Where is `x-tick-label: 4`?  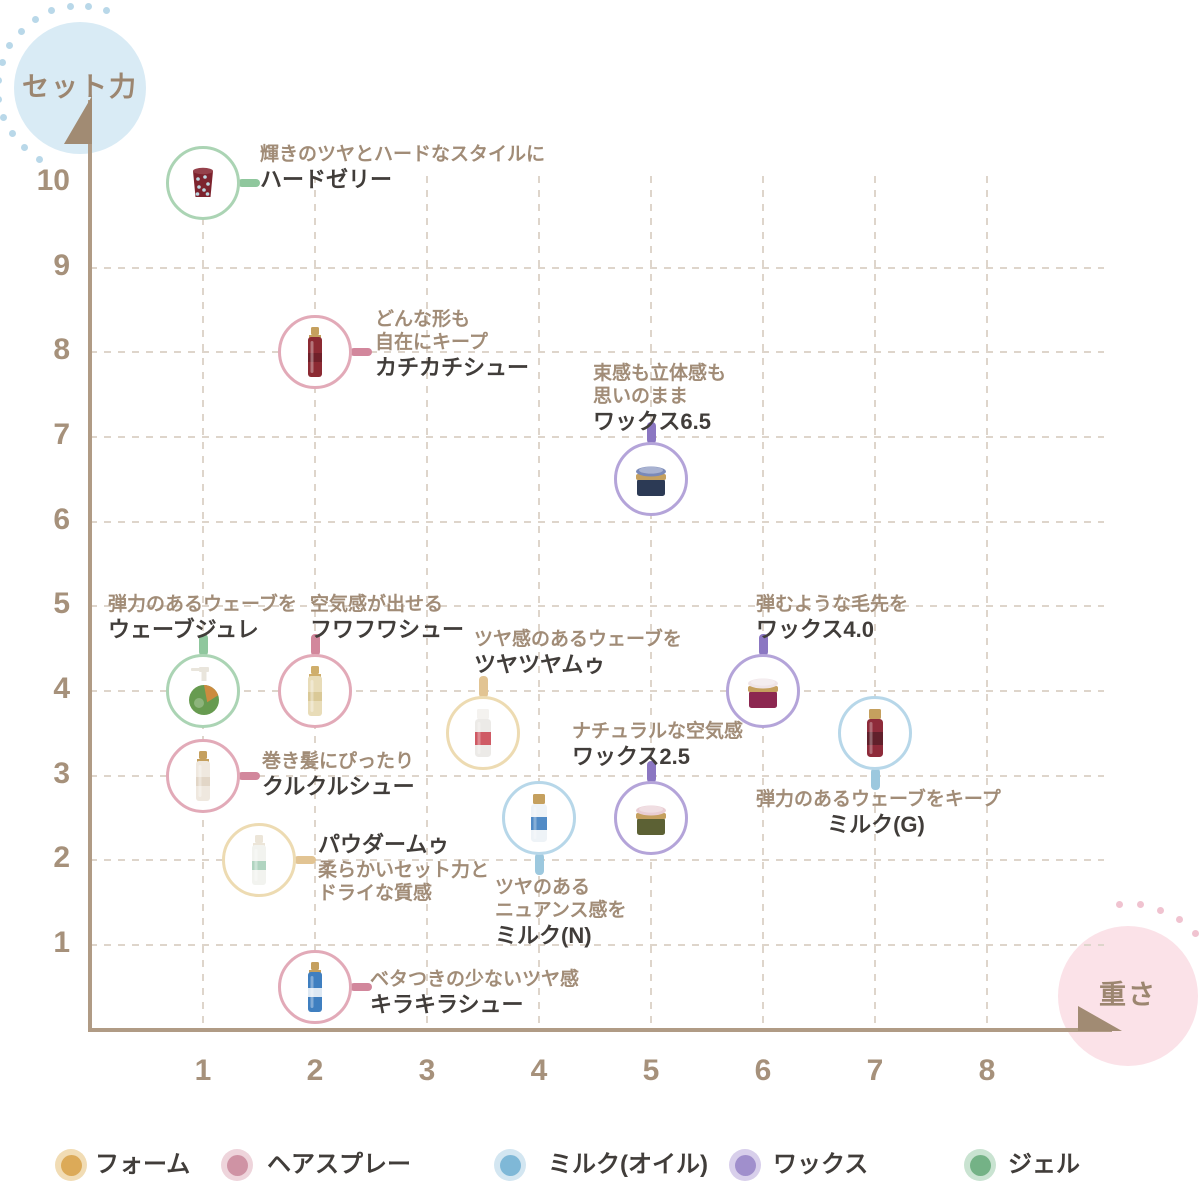
x-tick-label: 4 is located at coordinates (539, 1070).